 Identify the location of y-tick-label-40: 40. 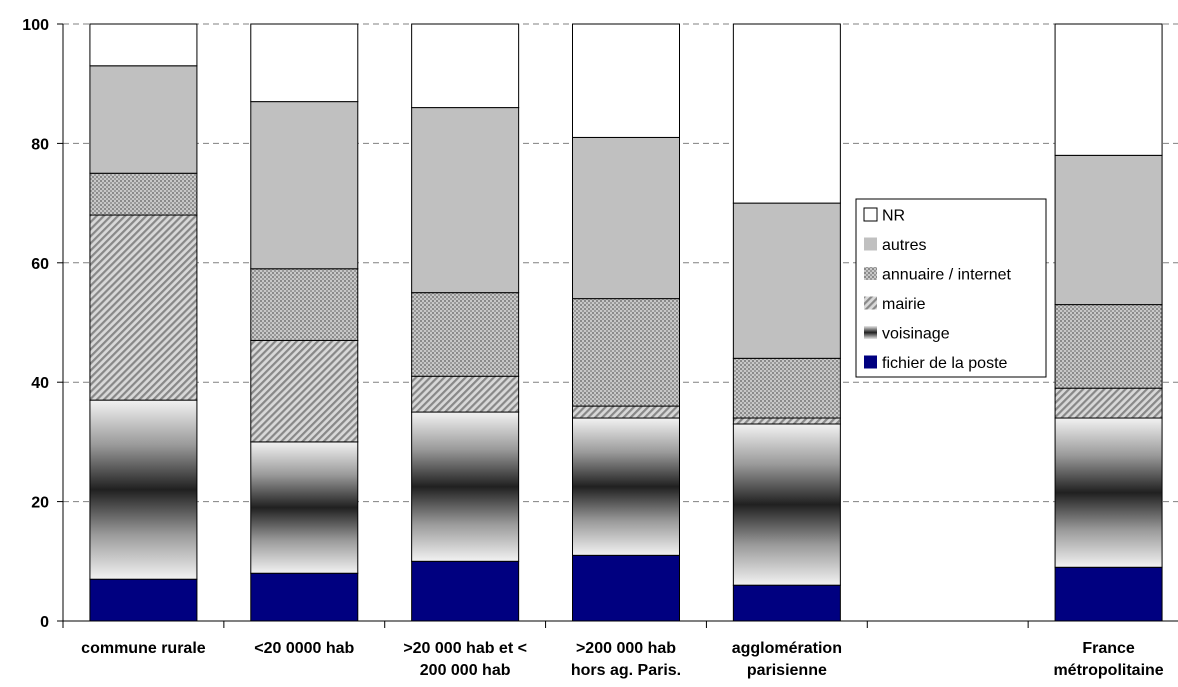
(40, 383).